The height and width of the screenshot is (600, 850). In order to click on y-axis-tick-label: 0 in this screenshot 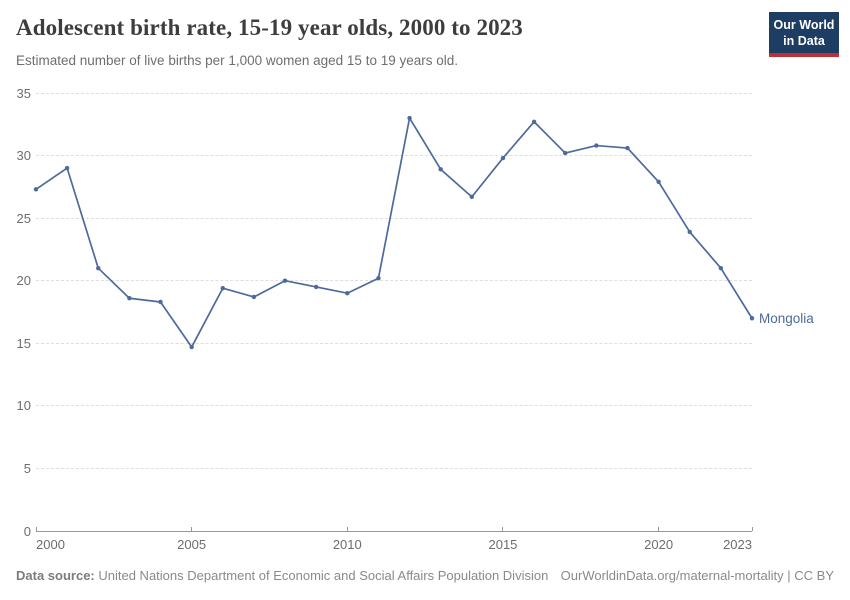, I will do `click(27, 531)`.